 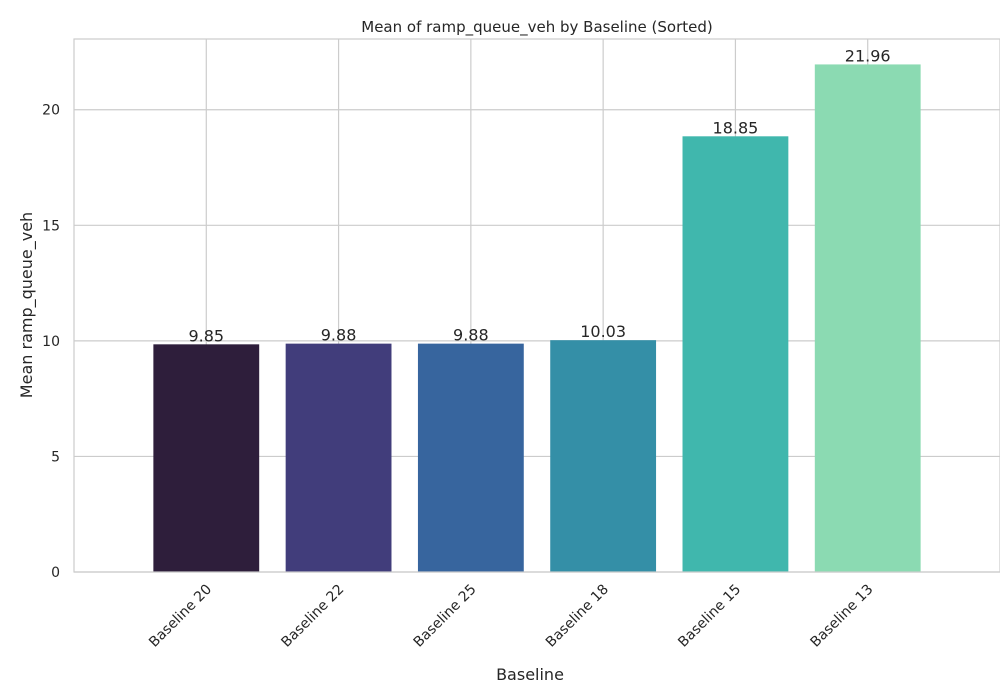 I want to click on bar-value-label: 9.85, so click(x=206, y=335).